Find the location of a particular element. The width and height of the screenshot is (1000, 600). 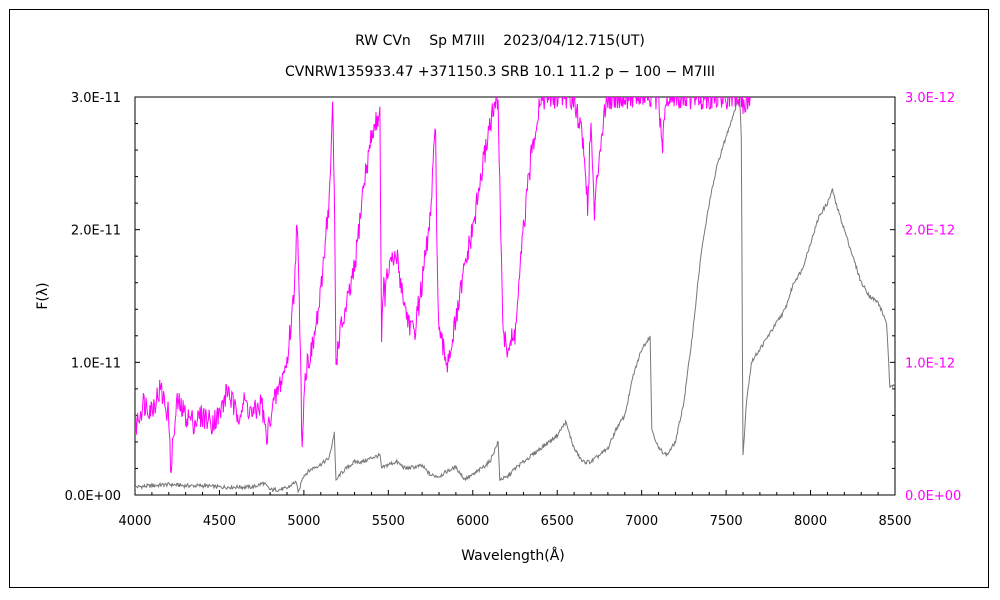

y2-tick-label: 2.0E-12 is located at coordinates (930, 231).